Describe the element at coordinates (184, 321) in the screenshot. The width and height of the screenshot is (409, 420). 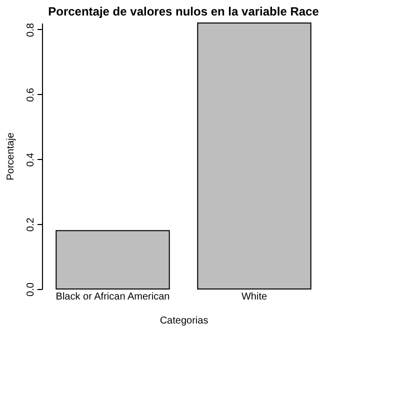
I see `x-axis-title: Categorias` at that location.